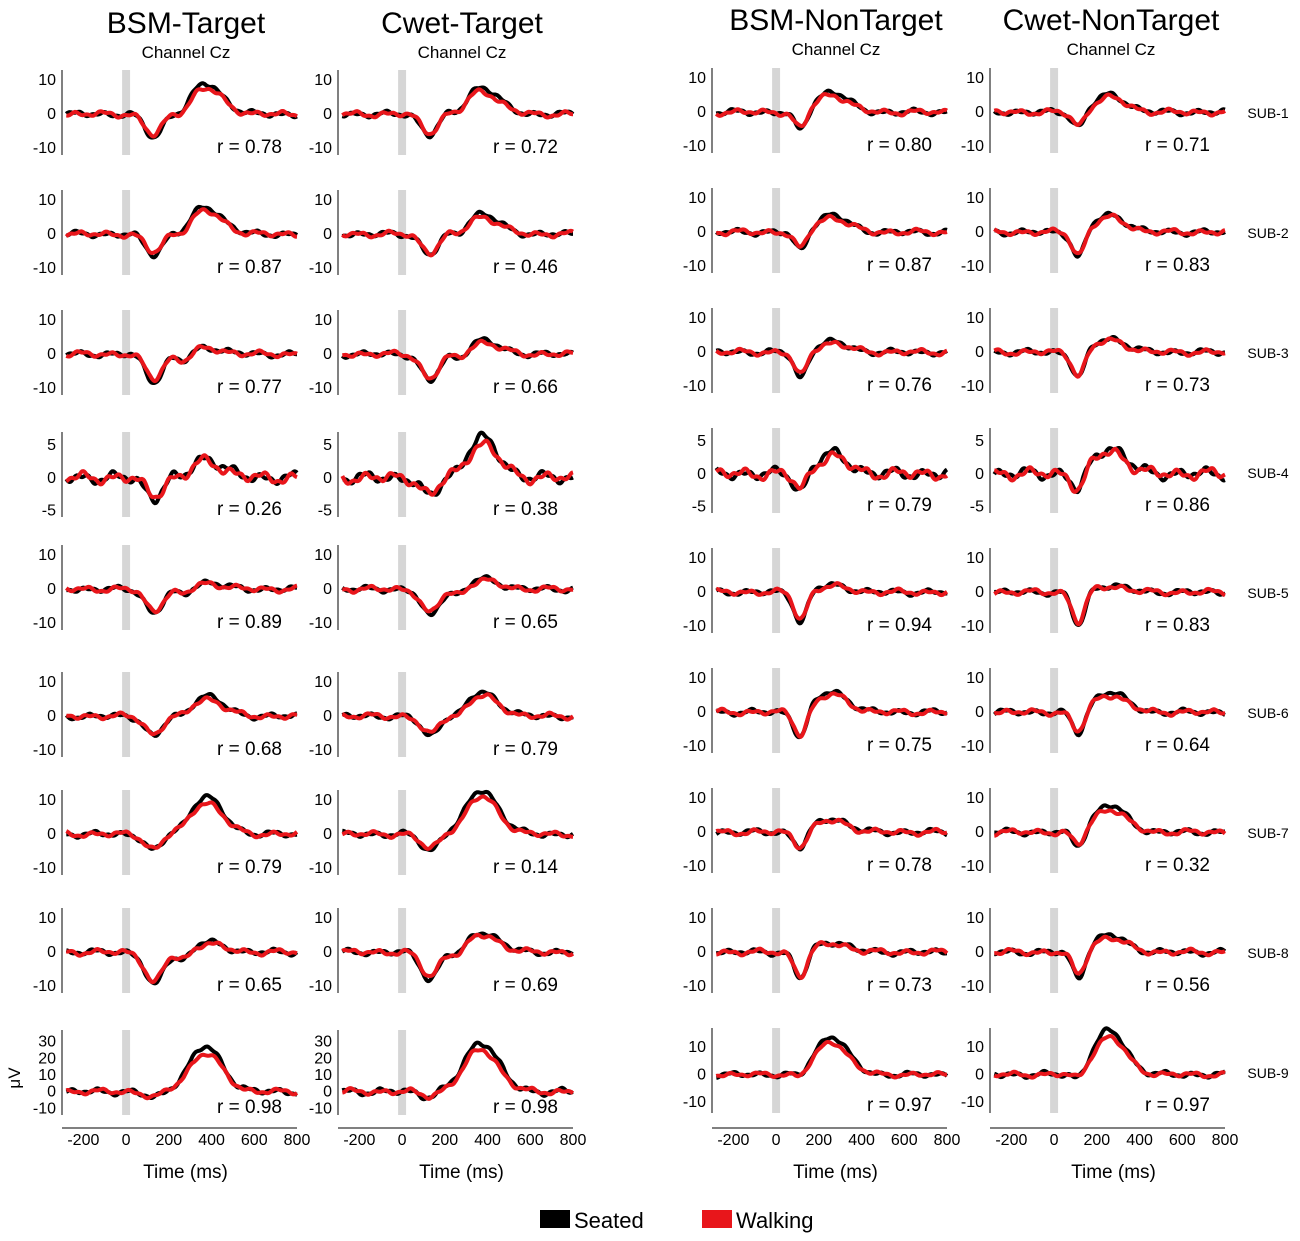  Describe the element at coordinates (836, 49) in the screenshot. I see `col-subtitle-bsm-nontarget: Channel Cz` at that location.